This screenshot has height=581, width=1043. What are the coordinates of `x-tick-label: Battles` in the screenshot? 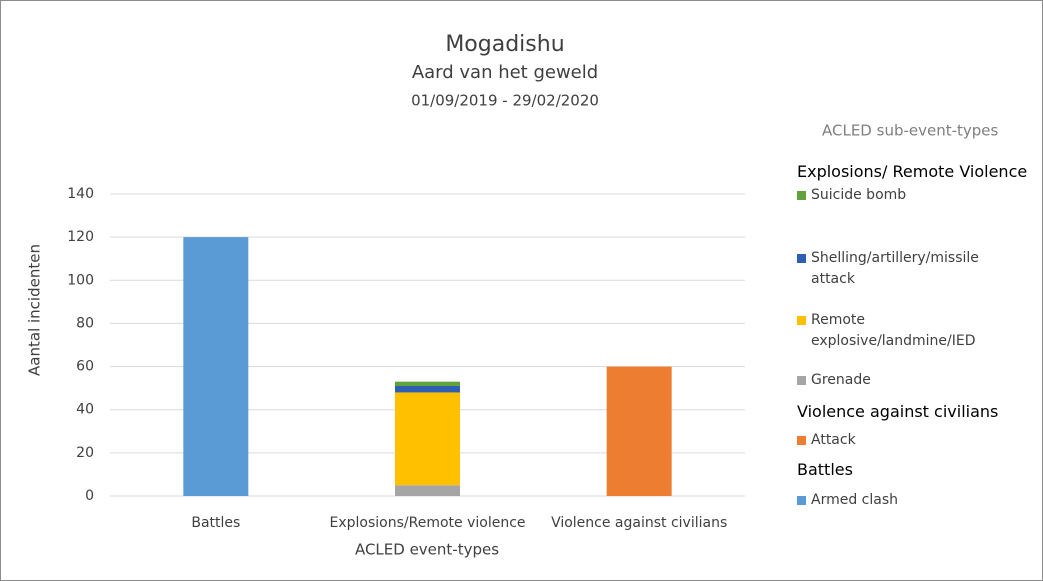 It's located at (215, 523).